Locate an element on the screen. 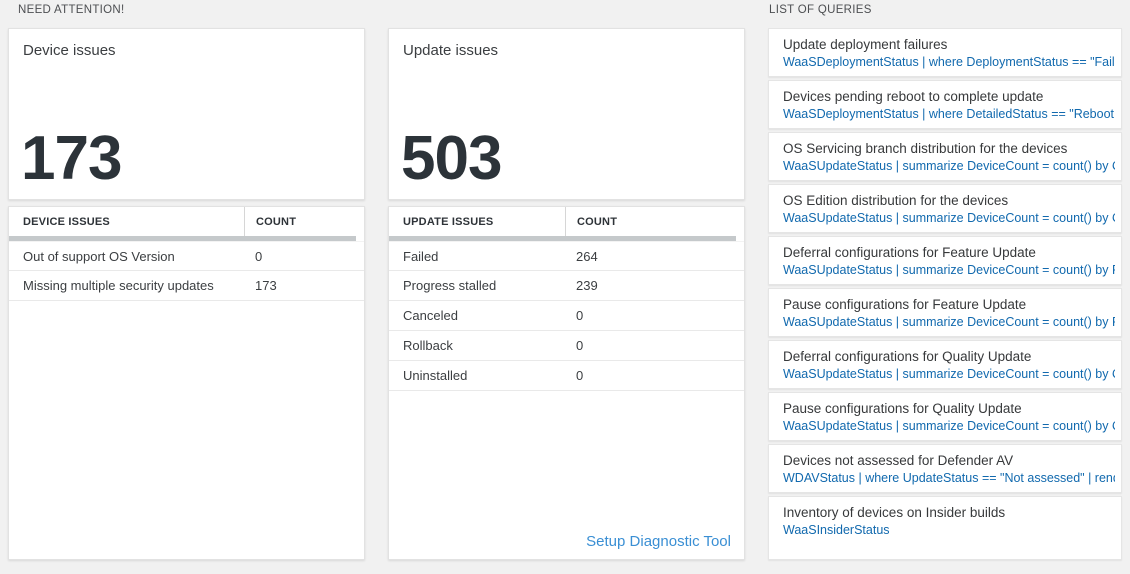 This screenshot has width=1130, height=574. table-row: Failed 264 is located at coordinates (566, 256).